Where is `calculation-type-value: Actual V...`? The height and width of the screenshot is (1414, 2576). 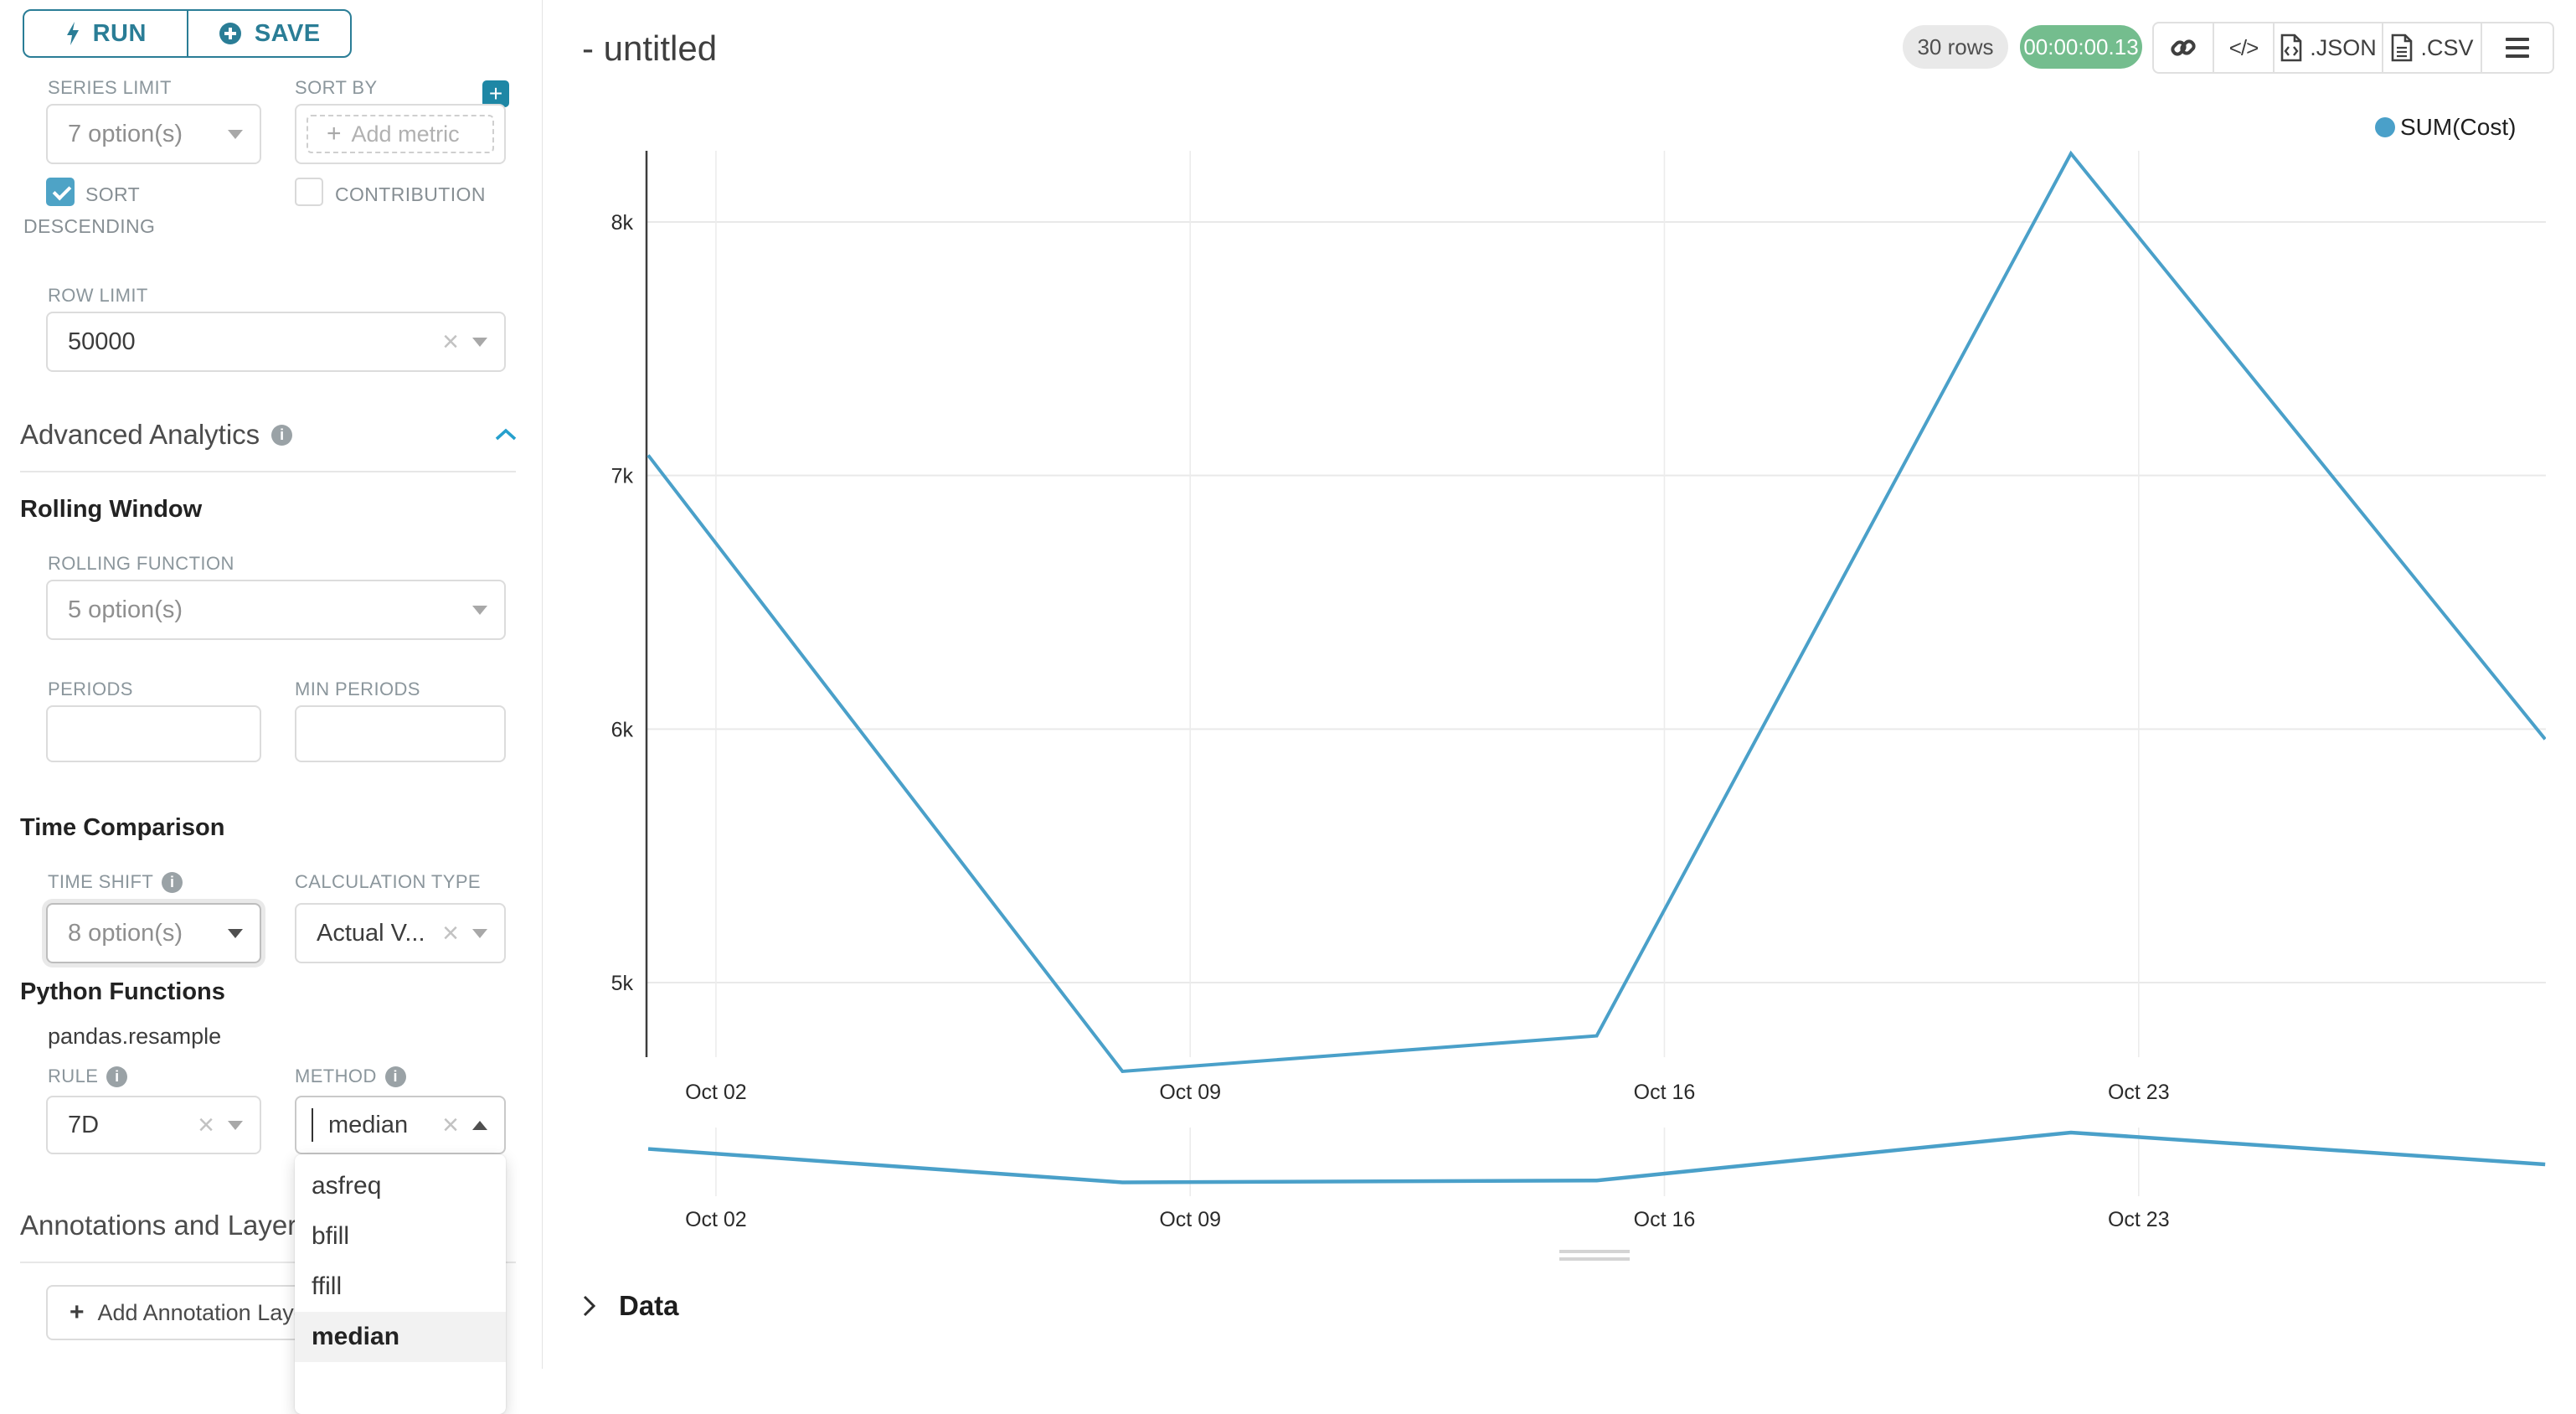
calculation-type-value: Actual V... is located at coordinates (371, 933).